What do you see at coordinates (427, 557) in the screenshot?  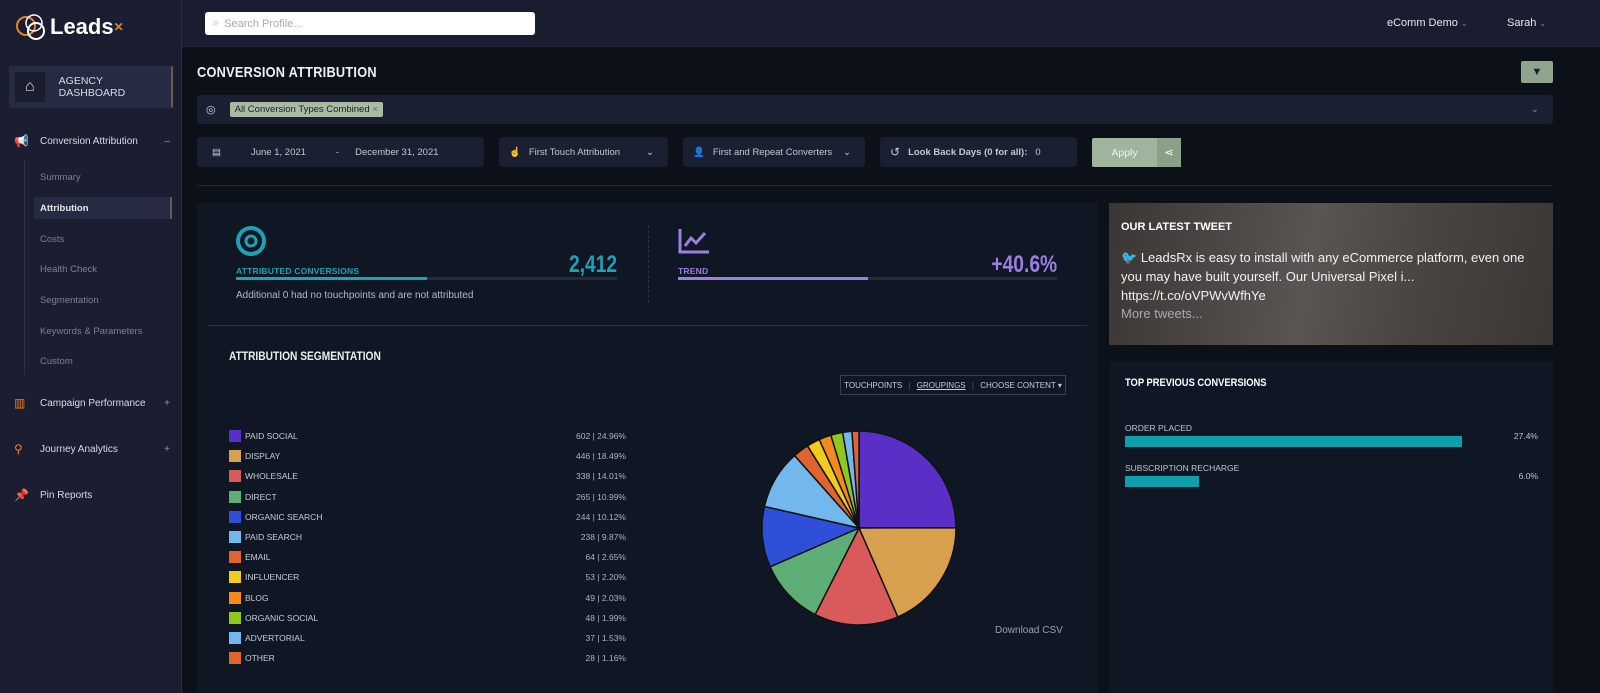 I see `legend-item: EMAIL 64 | 2.65%` at bounding box center [427, 557].